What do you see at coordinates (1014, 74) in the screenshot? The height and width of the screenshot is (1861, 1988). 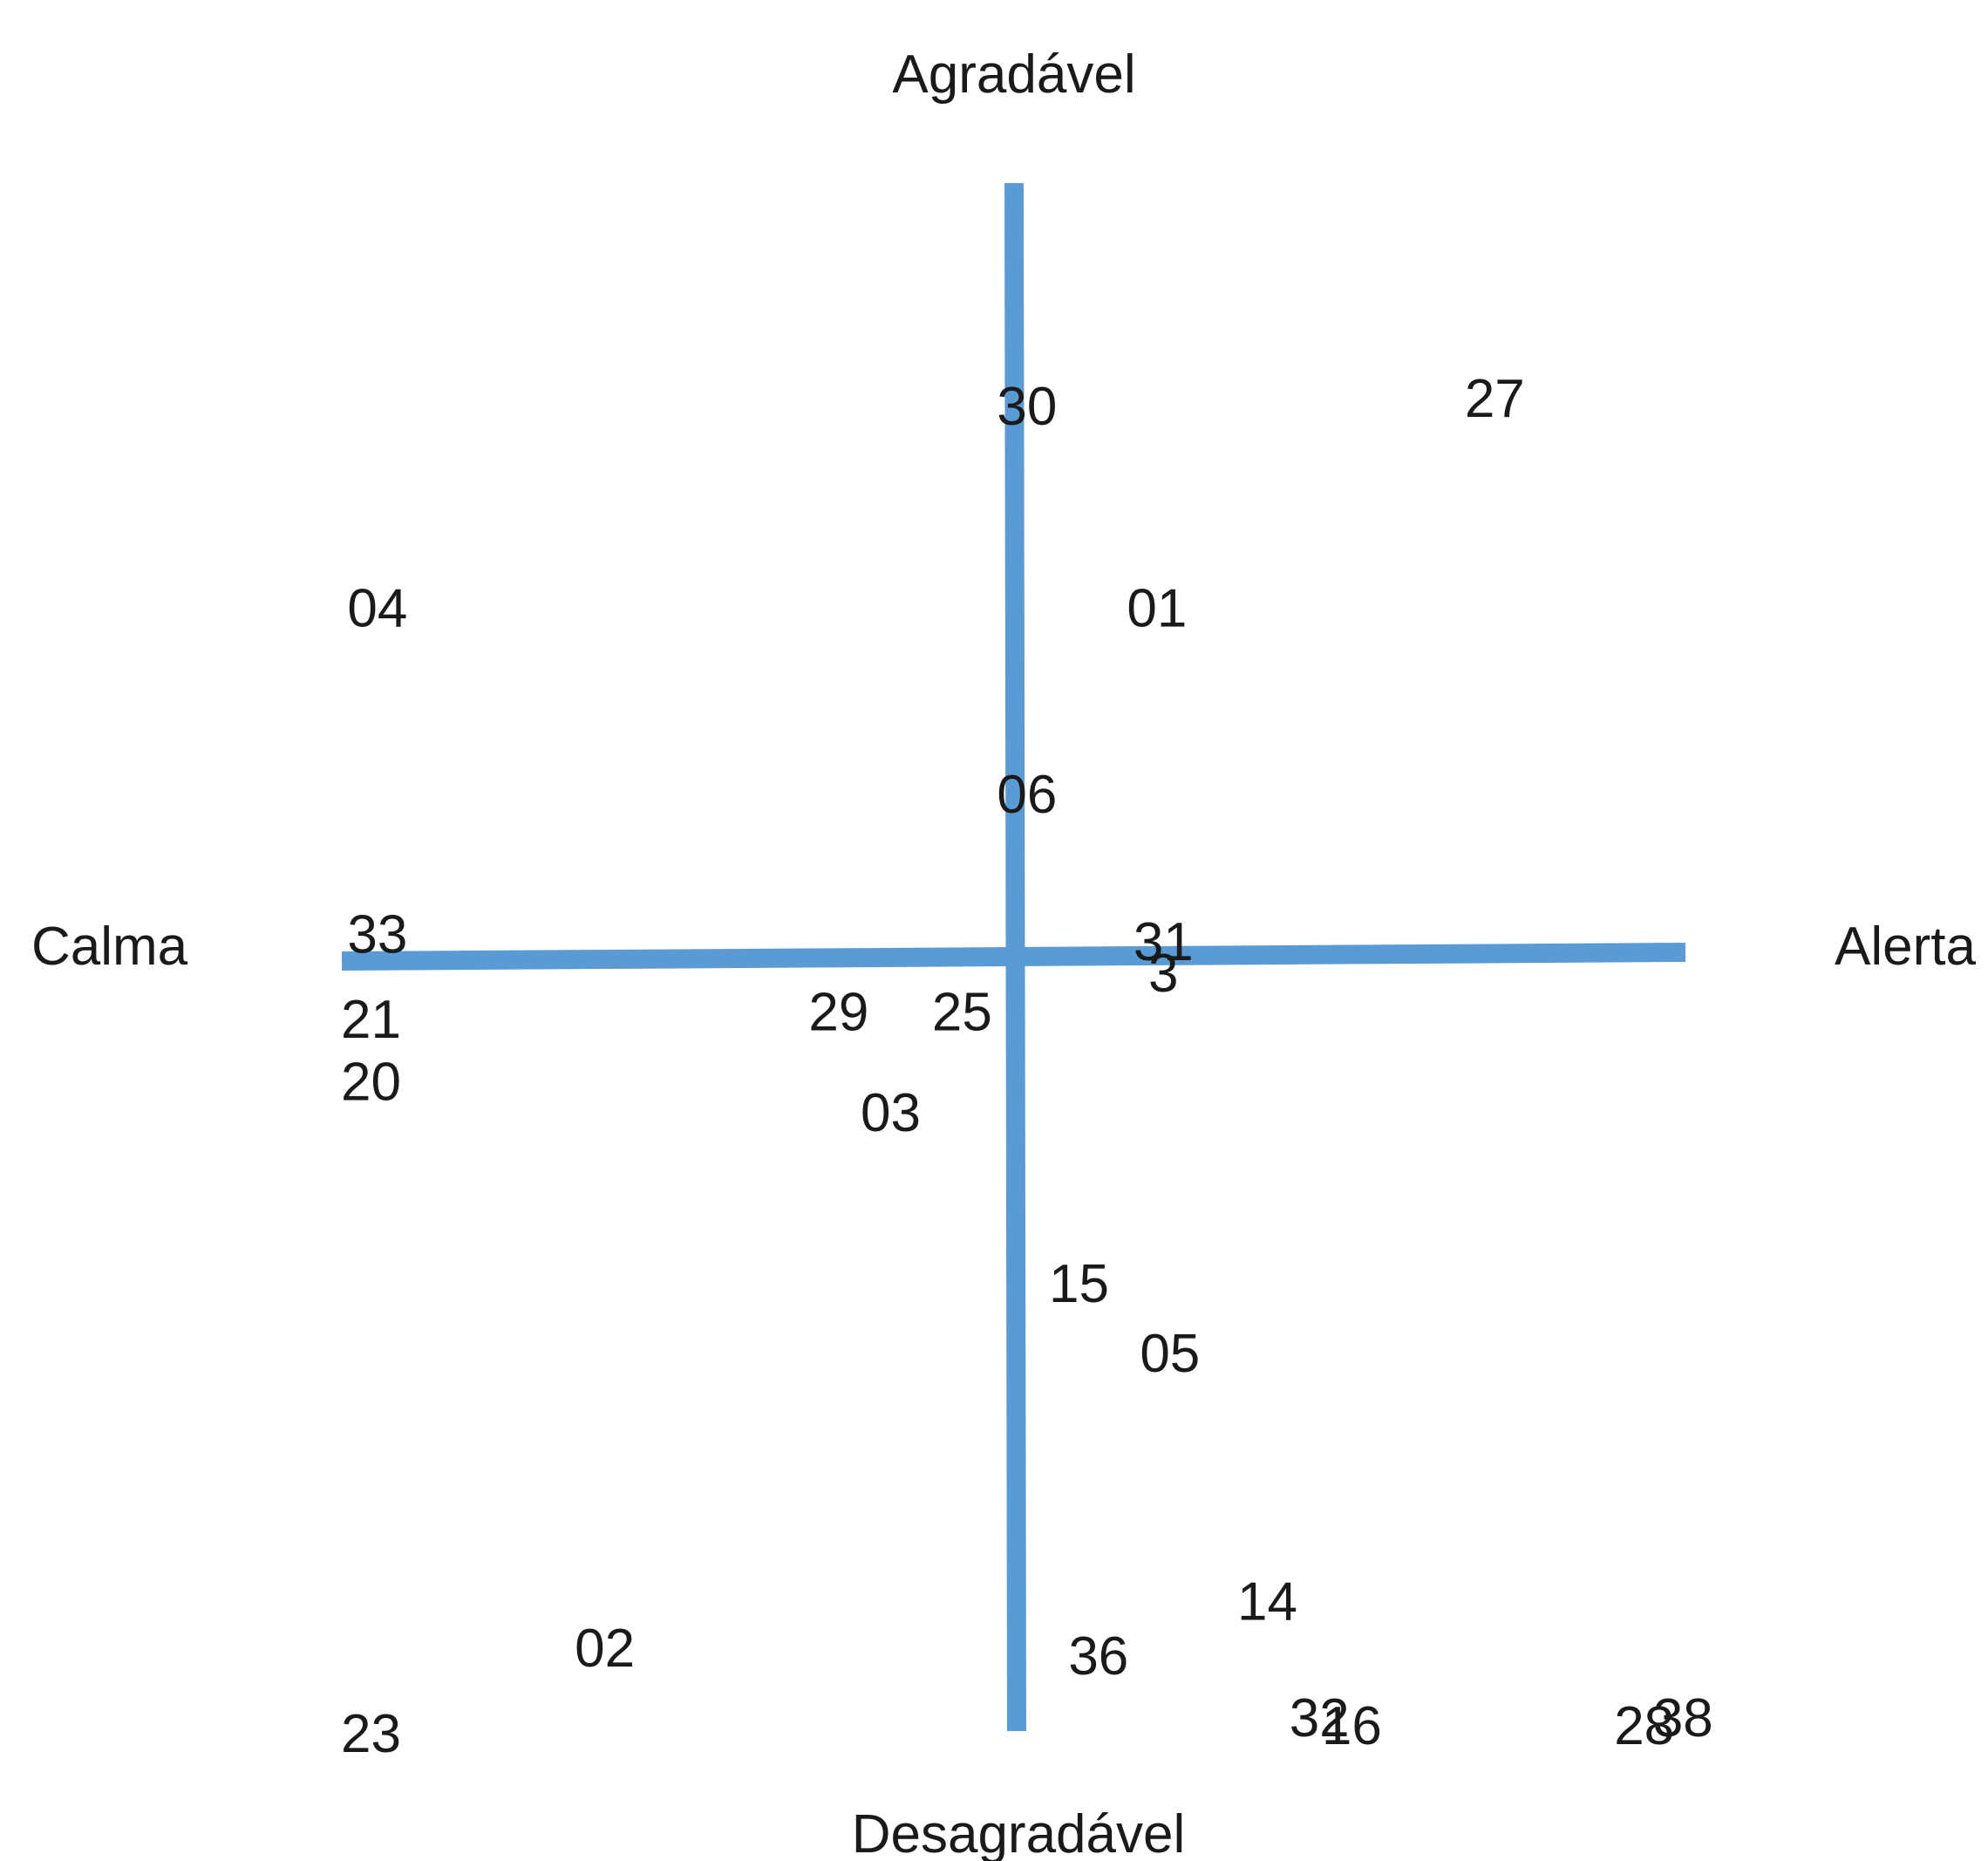 I see `axis-label-top: Agradável` at bounding box center [1014, 74].